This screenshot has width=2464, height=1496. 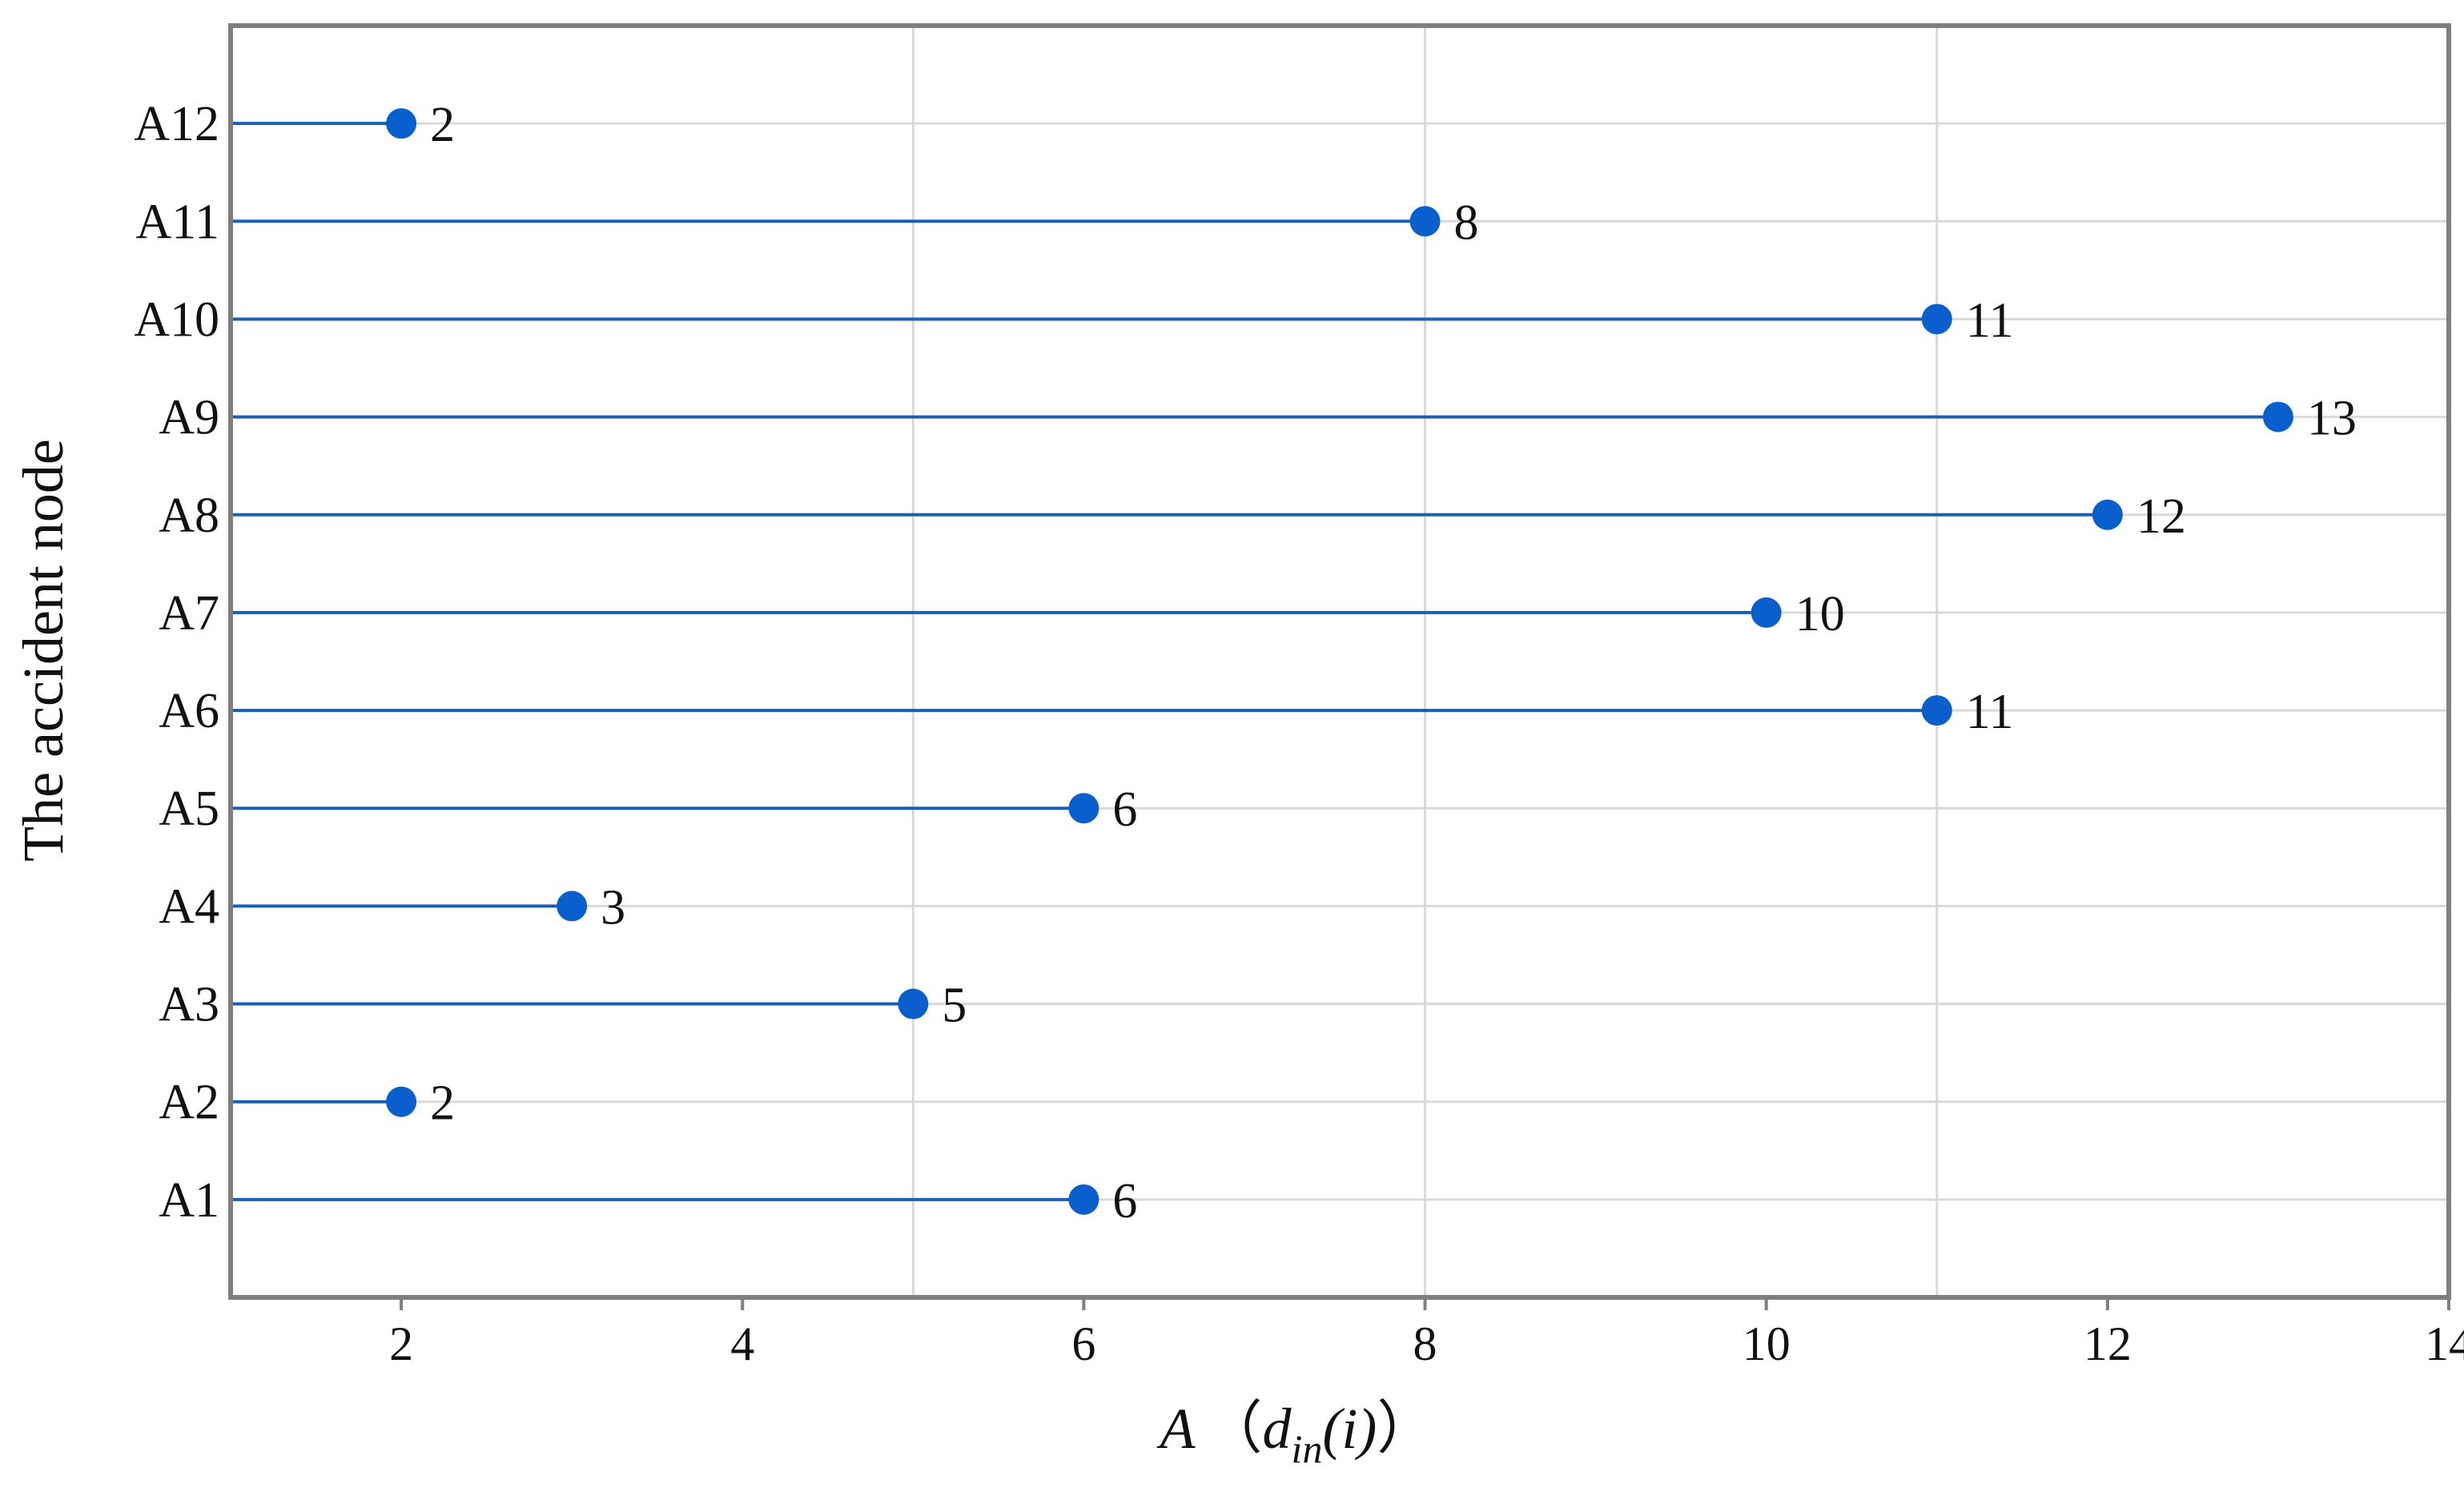 What do you see at coordinates (742, 1344) in the screenshot?
I see `x-tick-label: 4` at bounding box center [742, 1344].